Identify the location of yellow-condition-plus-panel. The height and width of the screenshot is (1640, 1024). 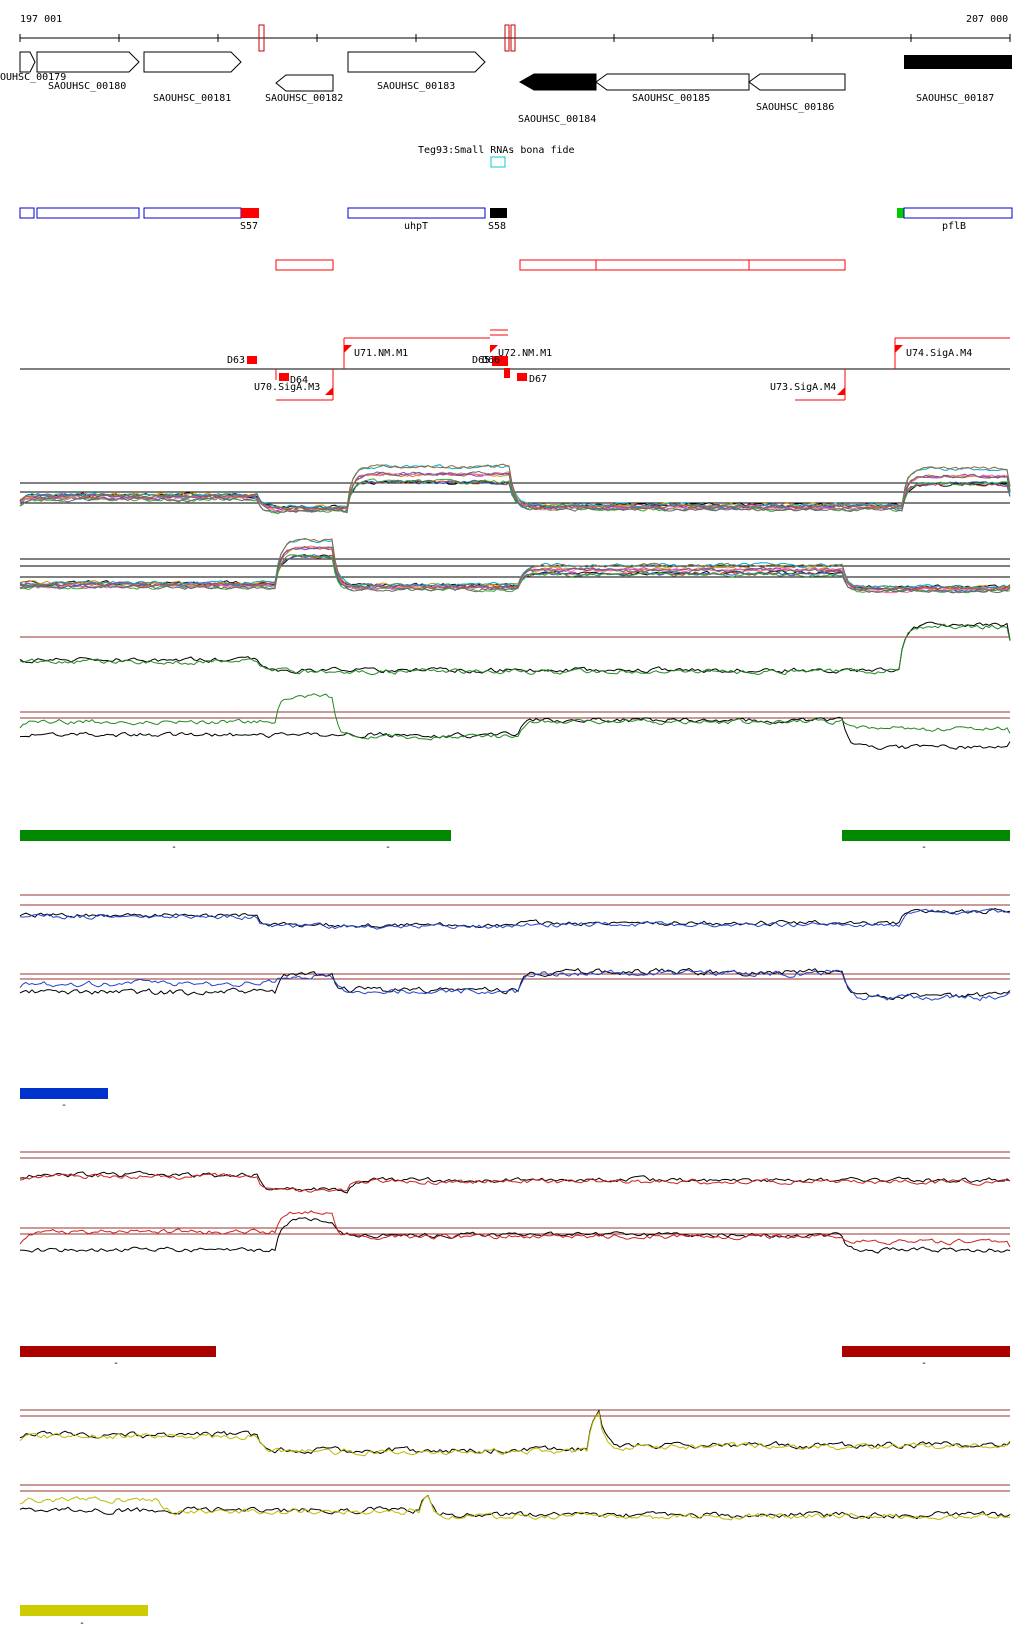
(515, 1433).